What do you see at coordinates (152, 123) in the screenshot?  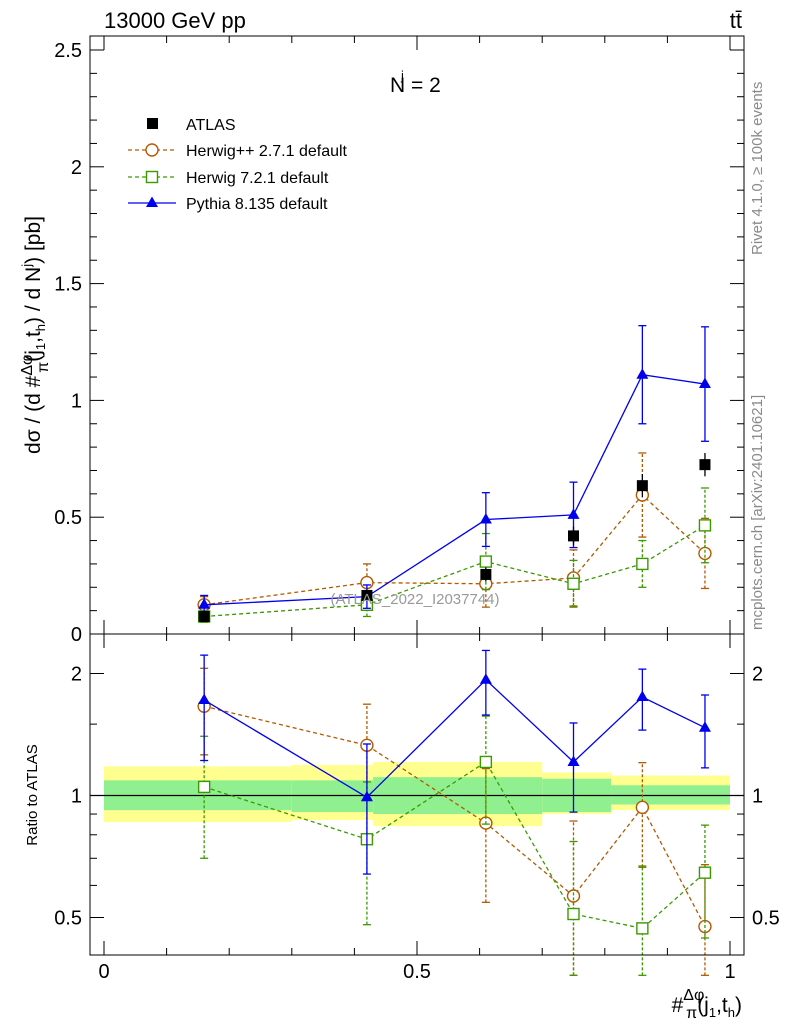 I see `legend-marker-atlas` at bounding box center [152, 123].